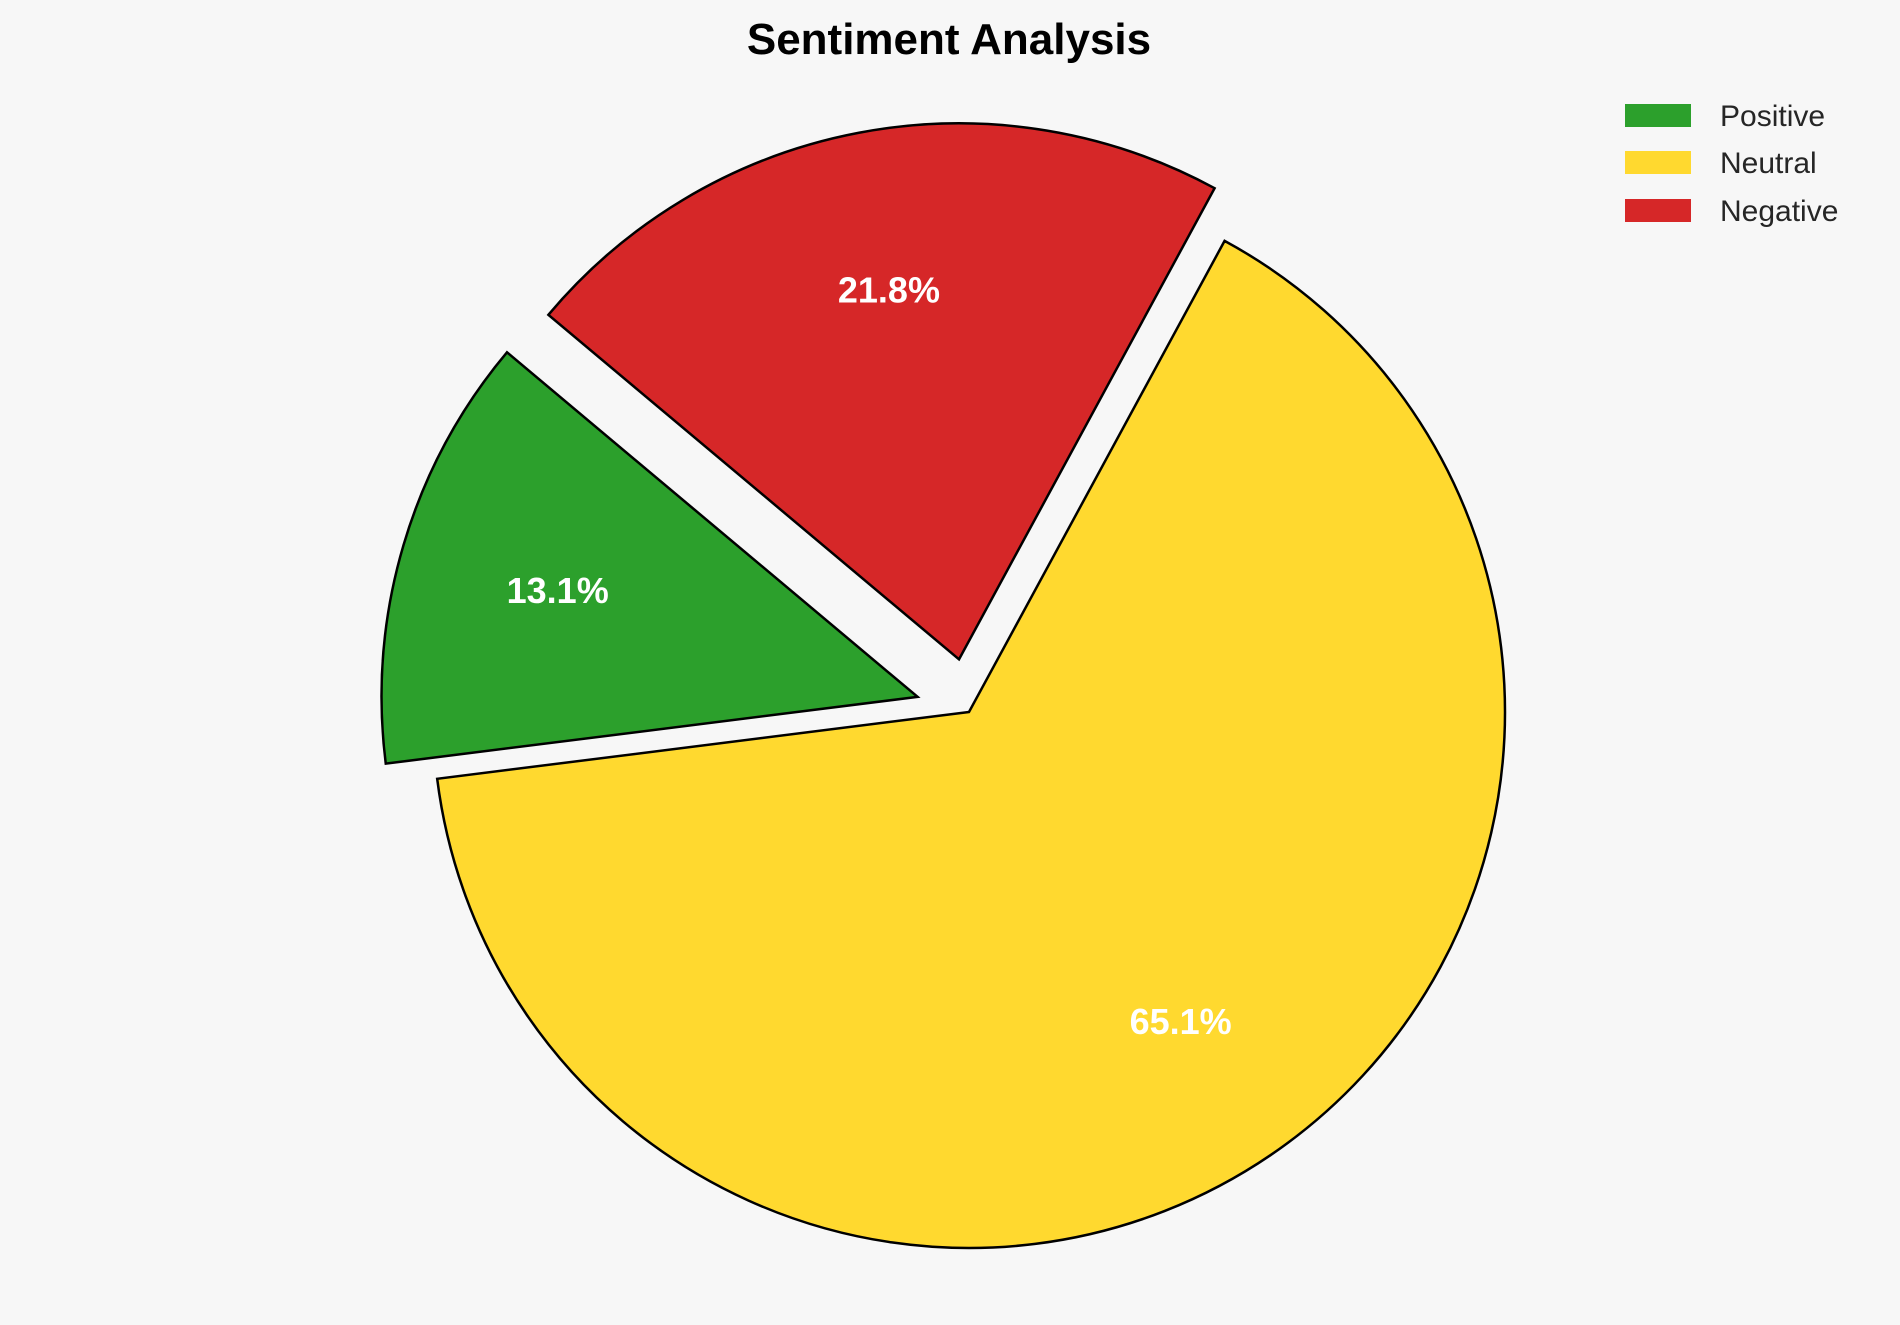 This screenshot has width=1900, height=1325. I want to click on legend-swatch-negative, so click(1658, 210).